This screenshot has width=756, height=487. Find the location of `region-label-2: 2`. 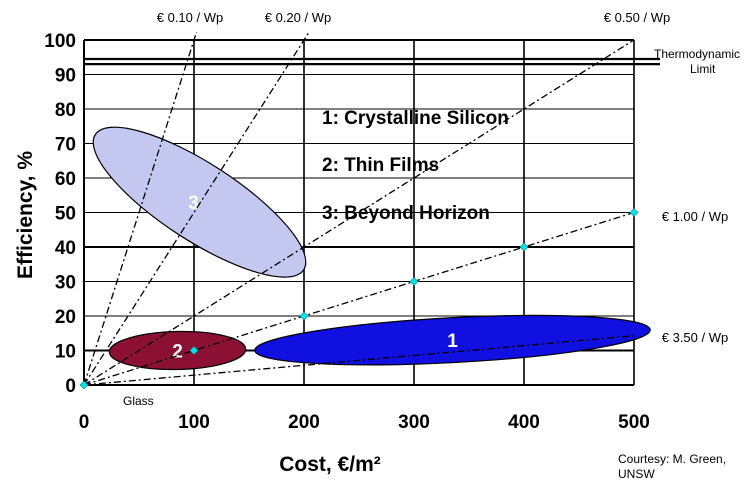

region-label-2: 2 is located at coordinates (177, 352).